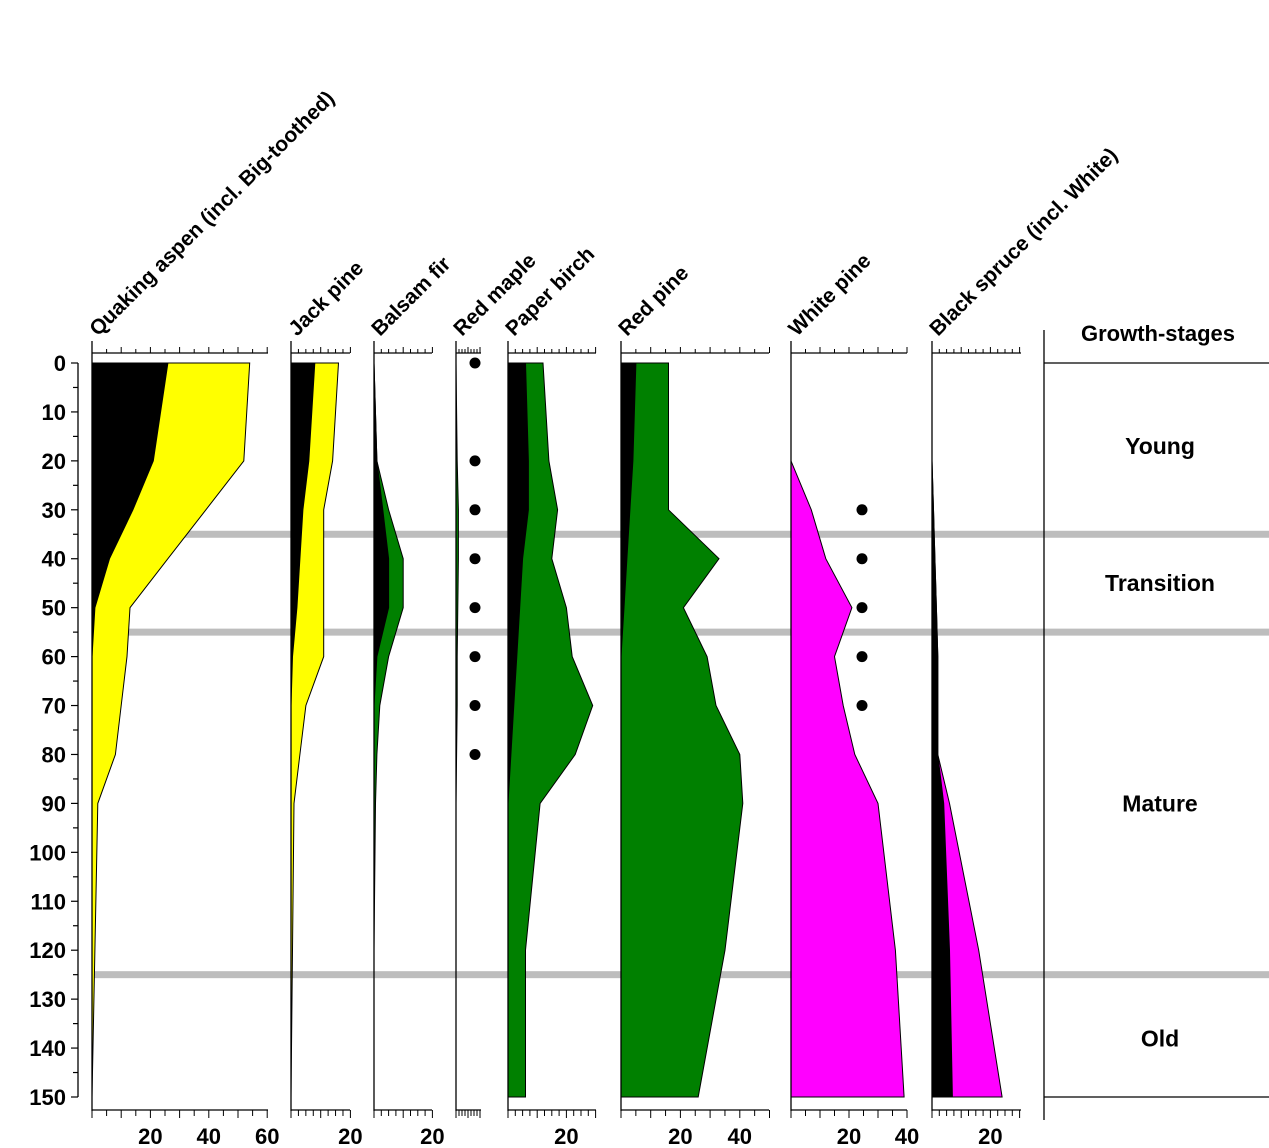  Describe the element at coordinates (1023, 242) in the screenshot. I see `series-title-7: Black spruce (incl. White)` at that location.